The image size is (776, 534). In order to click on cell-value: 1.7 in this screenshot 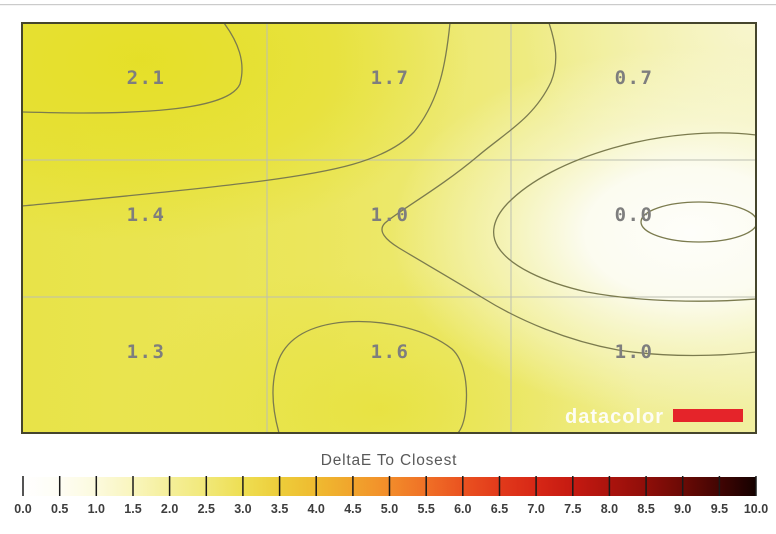, I will do `click(390, 78)`.